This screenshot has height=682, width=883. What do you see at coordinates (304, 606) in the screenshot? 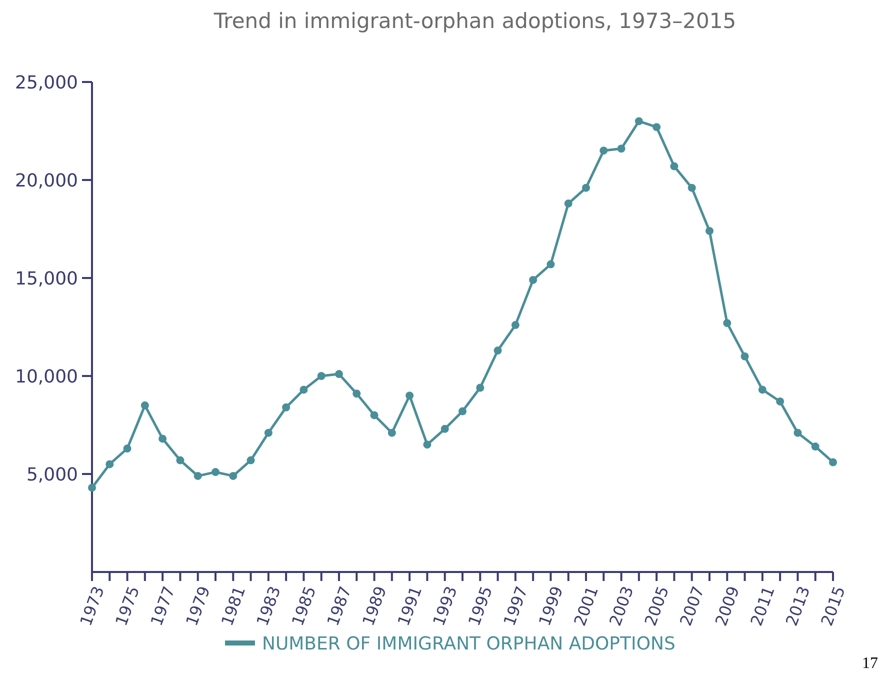
I see `x-tick-label: 1985` at bounding box center [304, 606].